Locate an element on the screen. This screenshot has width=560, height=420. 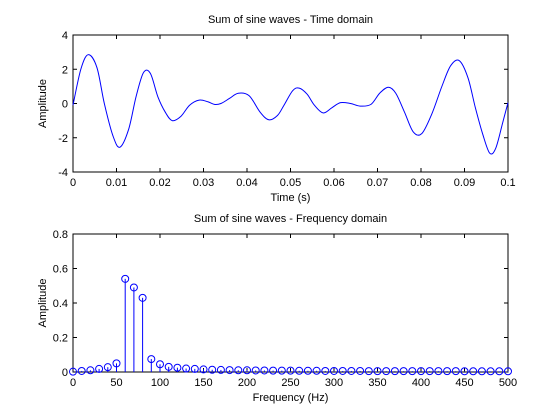
chart-title: Sum of sine waves - Time domain is located at coordinates (290, 20).